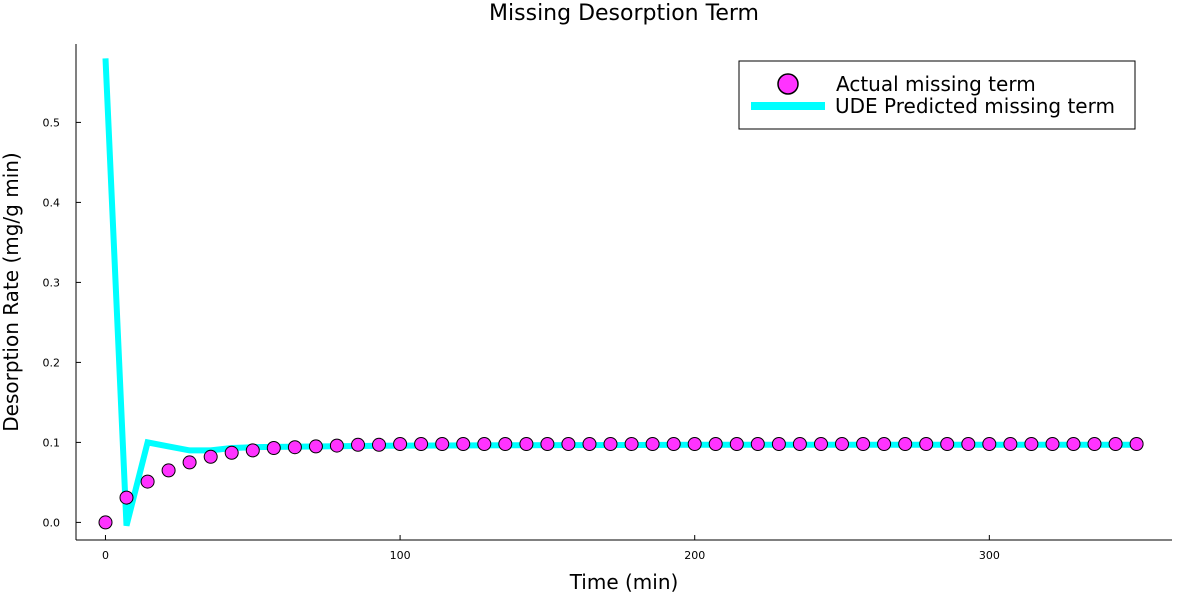 The width and height of the screenshot is (1200, 600). Describe the element at coordinates (788, 84) in the screenshot. I see `legend-marker-actual` at that location.